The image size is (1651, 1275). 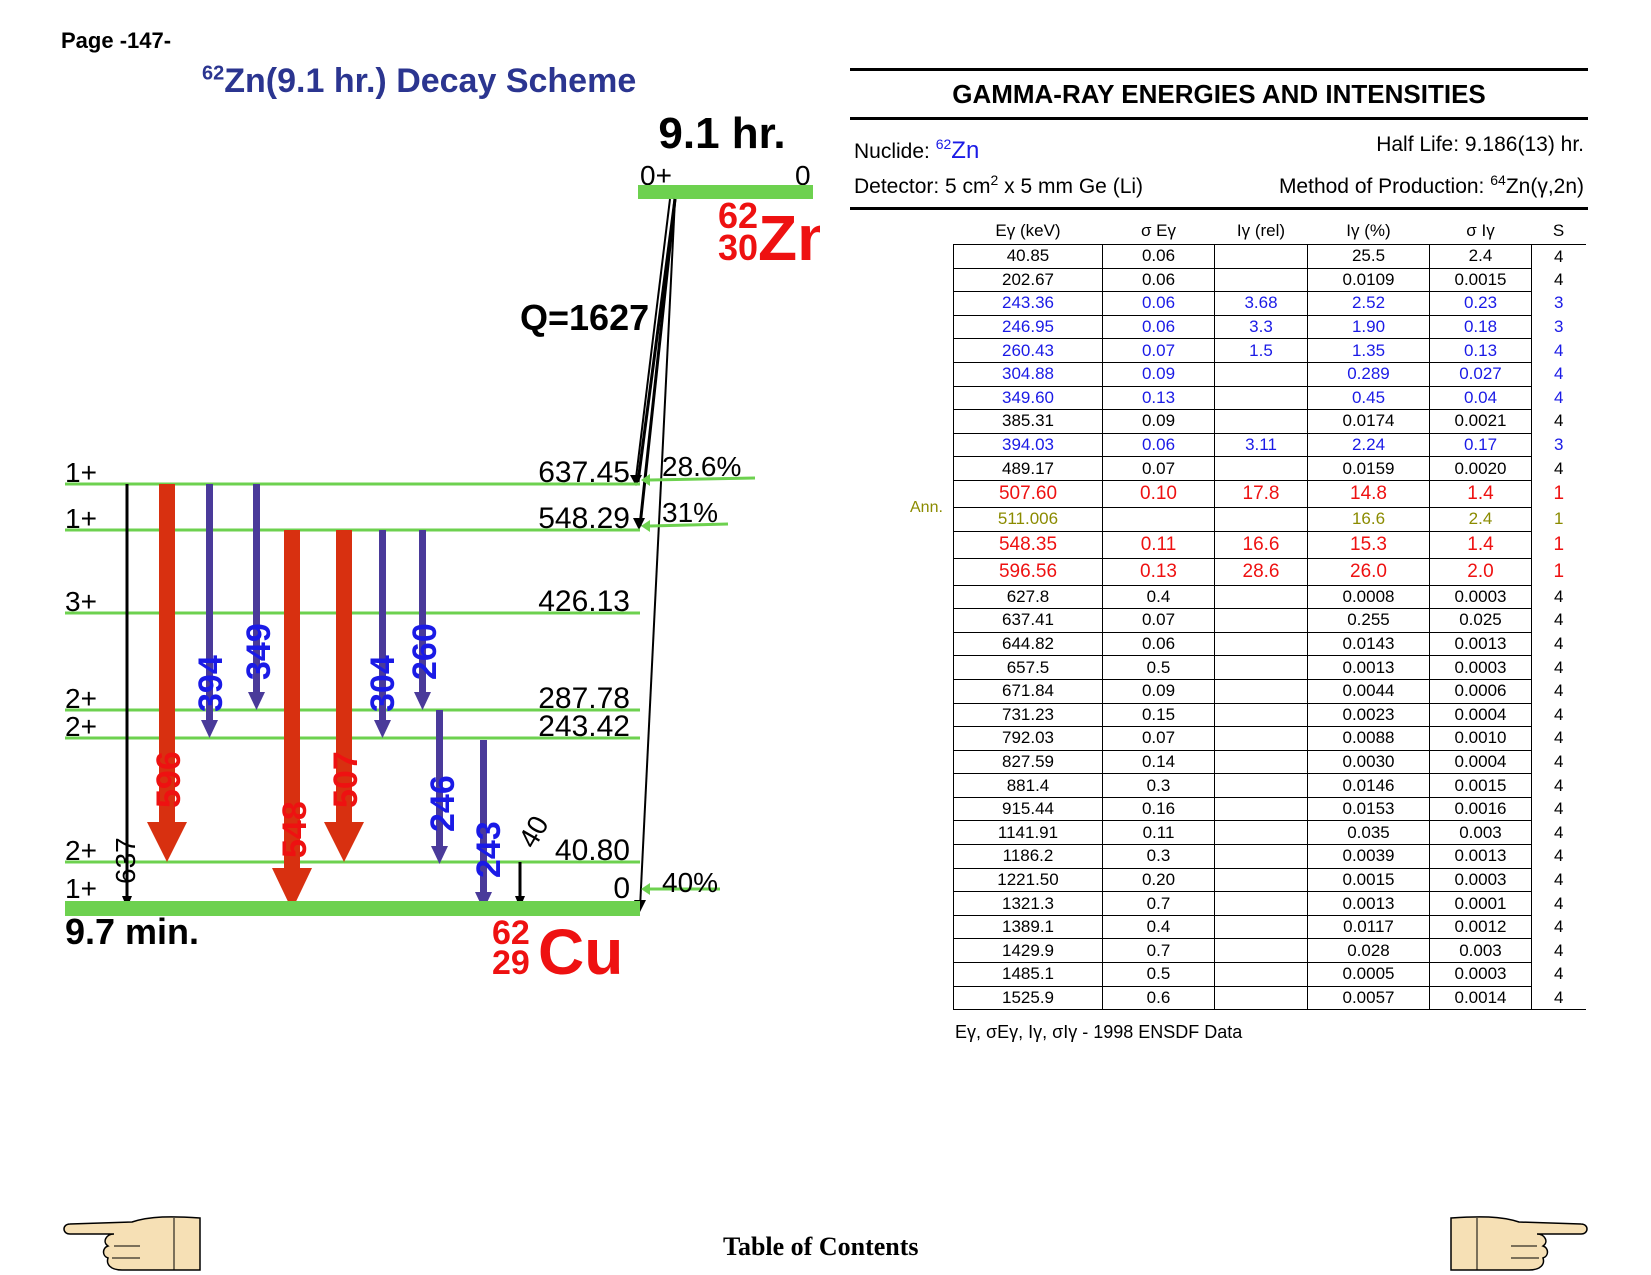 What do you see at coordinates (1368, 374) in the screenshot?
I see `table-cell-ipct: 0.289` at bounding box center [1368, 374].